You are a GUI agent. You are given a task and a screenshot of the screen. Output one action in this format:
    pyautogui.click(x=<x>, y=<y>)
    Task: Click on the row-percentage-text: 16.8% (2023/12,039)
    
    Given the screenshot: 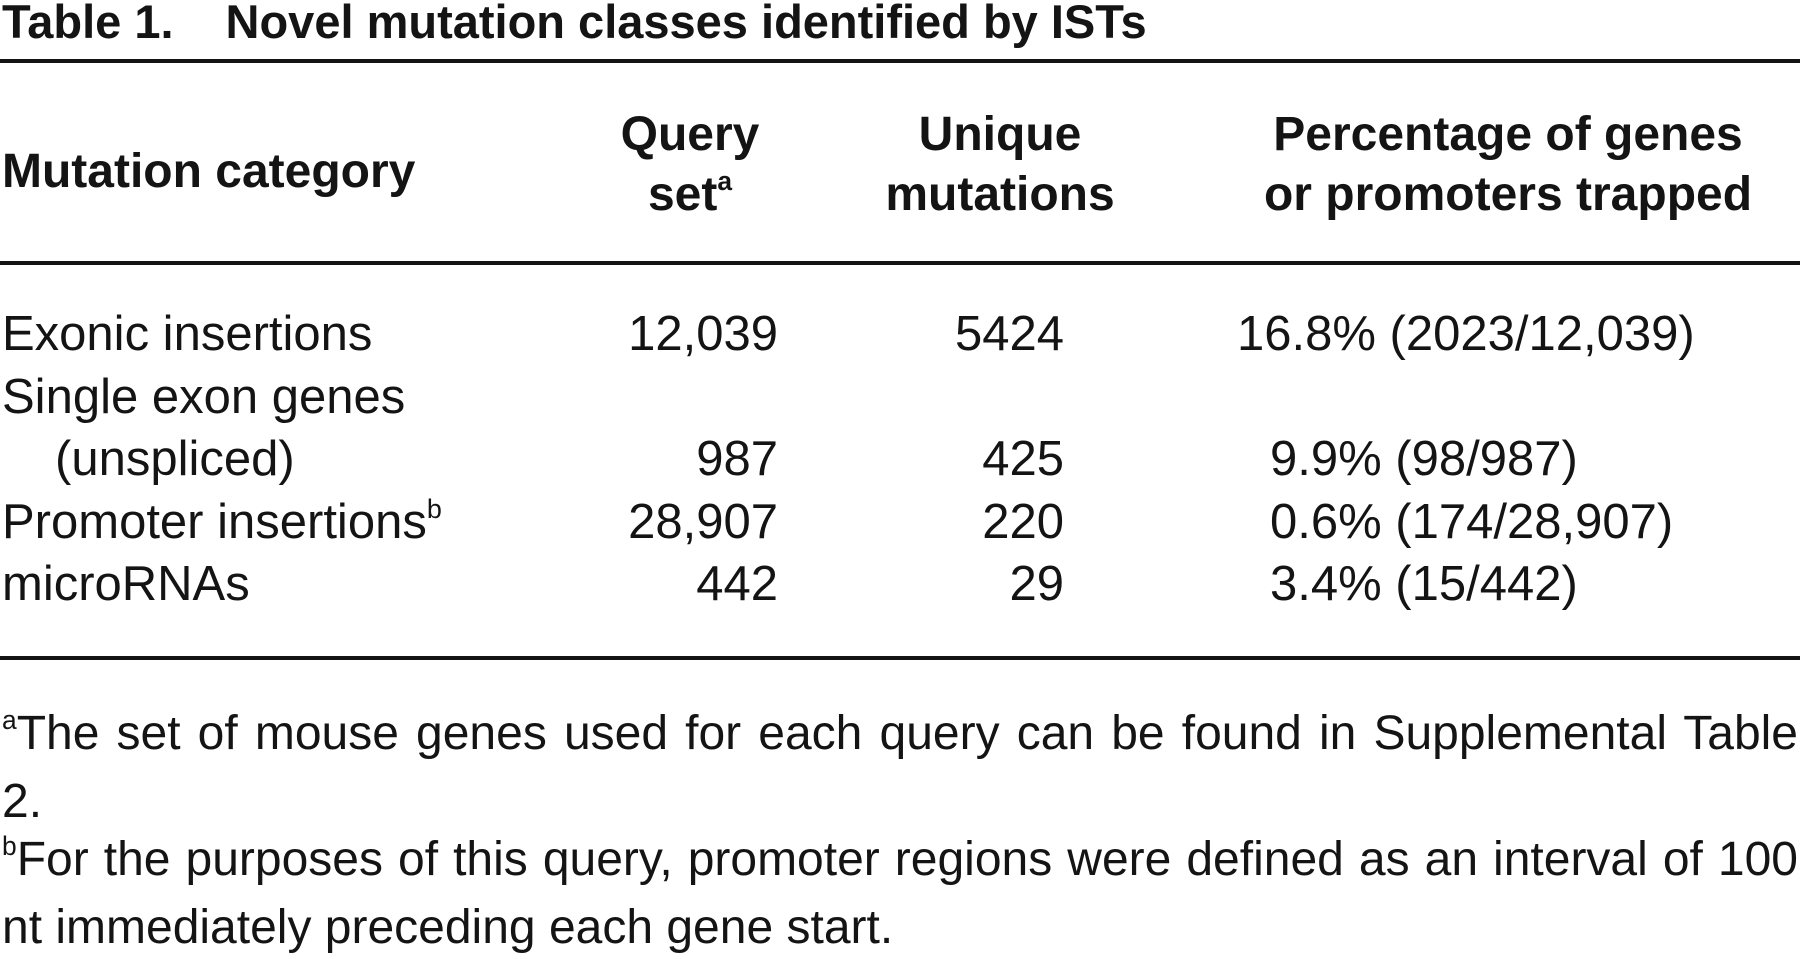 What is the action you would take?
    pyautogui.click(x=1466, y=334)
    